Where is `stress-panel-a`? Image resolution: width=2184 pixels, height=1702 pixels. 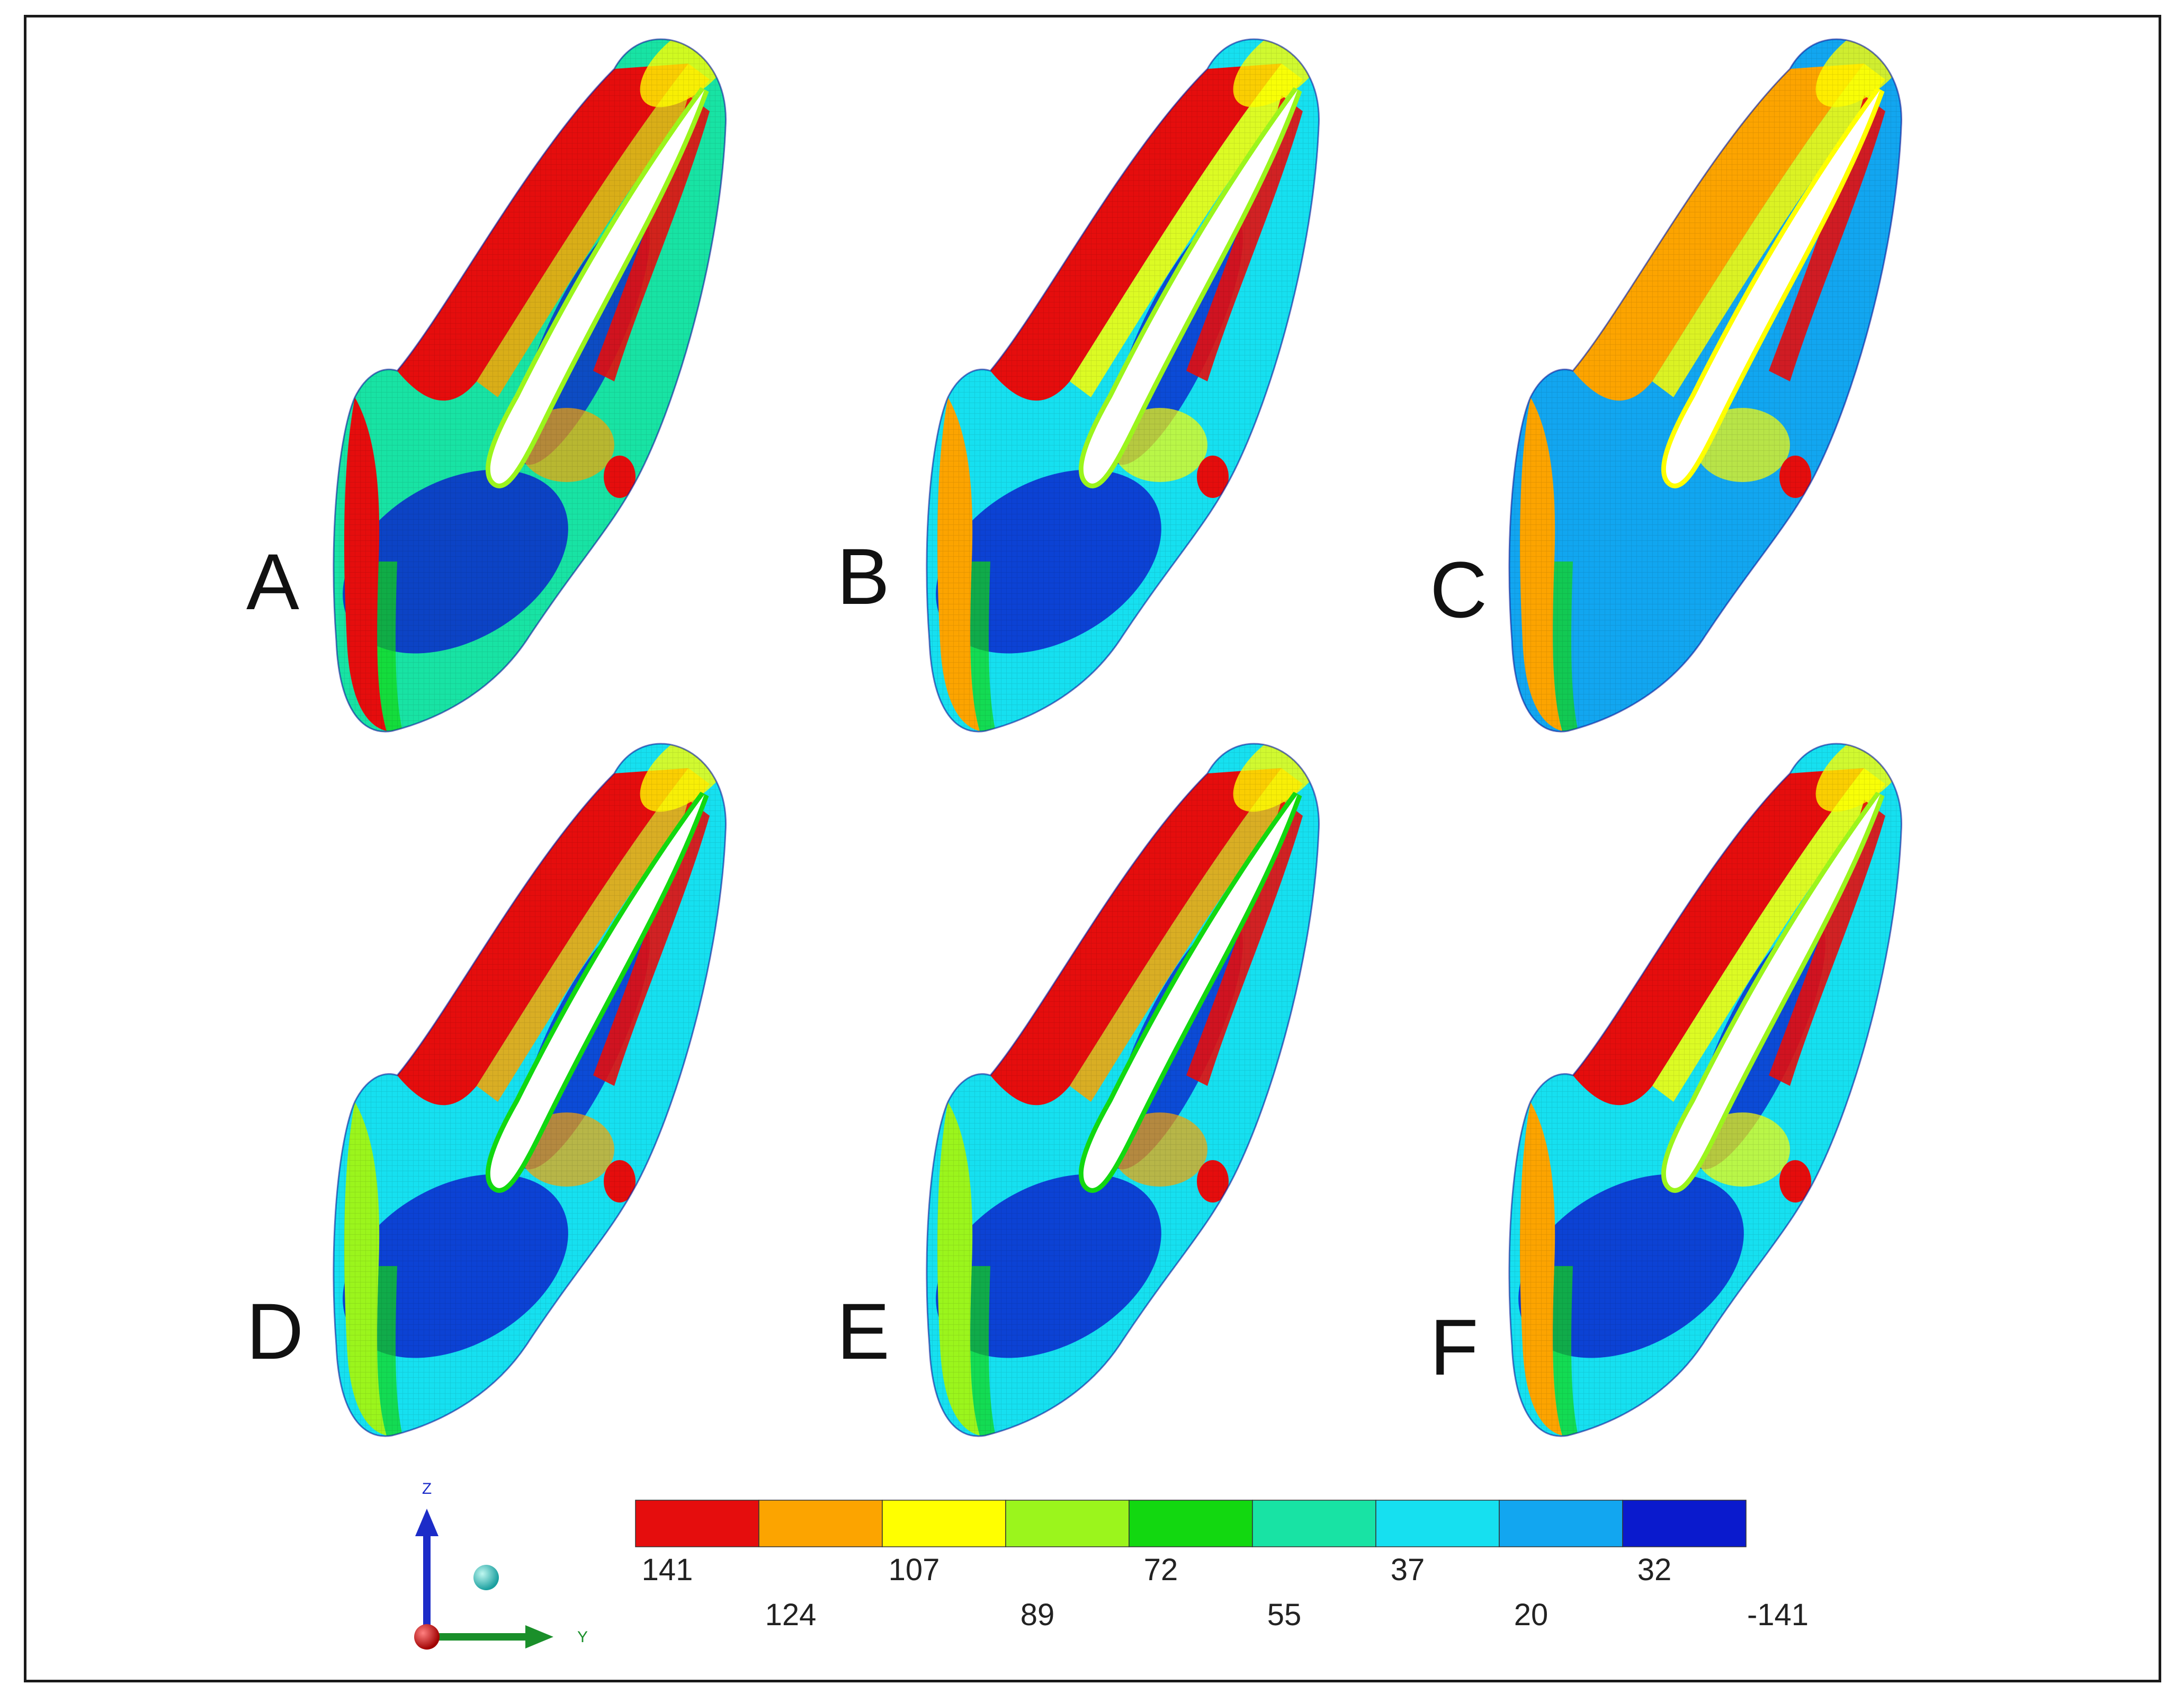 stress-panel-a is located at coordinates (530, 385).